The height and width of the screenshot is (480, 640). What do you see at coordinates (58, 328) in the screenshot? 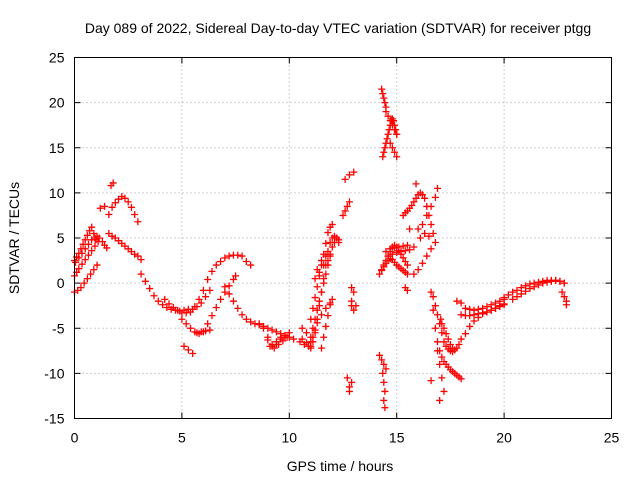
I see `y-tick-label: -5` at bounding box center [58, 328].